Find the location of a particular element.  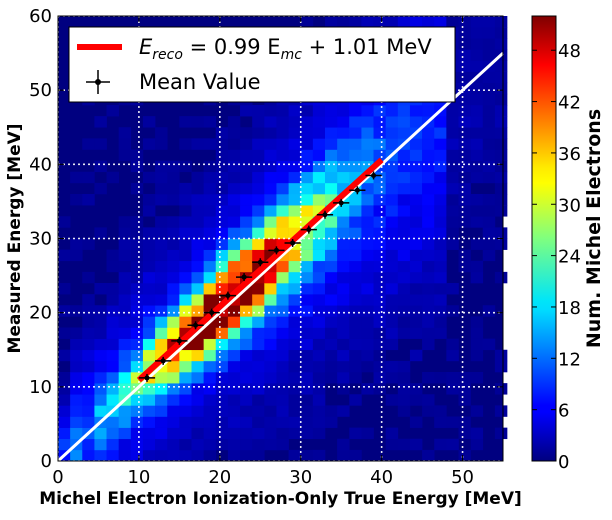

legend-fit-sub2: mc is located at coordinates (292, 55).